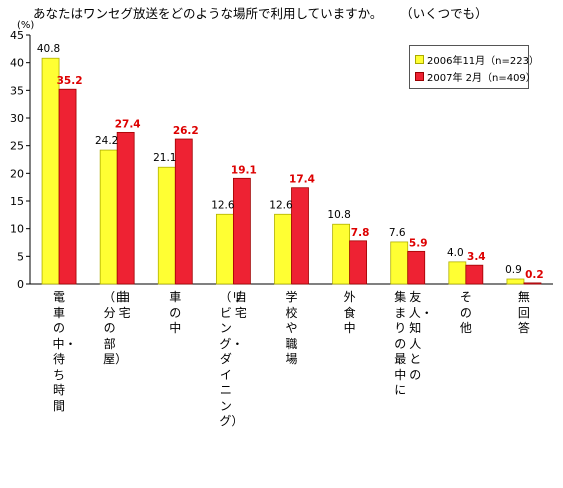 Image resolution: width=563 pixels, height=488 pixels. What do you see at coordinates (338, 215) in the screenshot?
I see `data-label-2006: 10.8` at bounding box center [338, 215].